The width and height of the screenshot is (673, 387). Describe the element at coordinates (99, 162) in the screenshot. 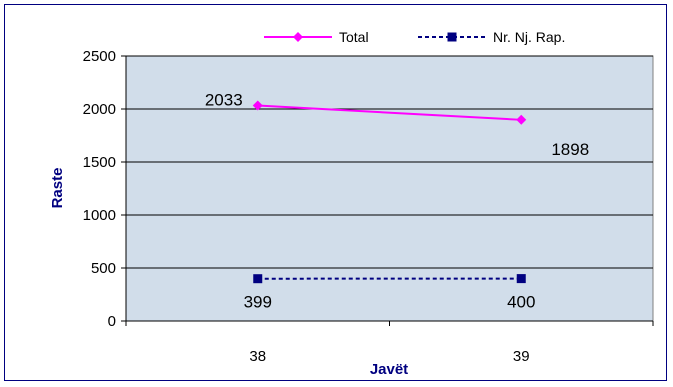

I see `y-tick-label: 1500` at that location.